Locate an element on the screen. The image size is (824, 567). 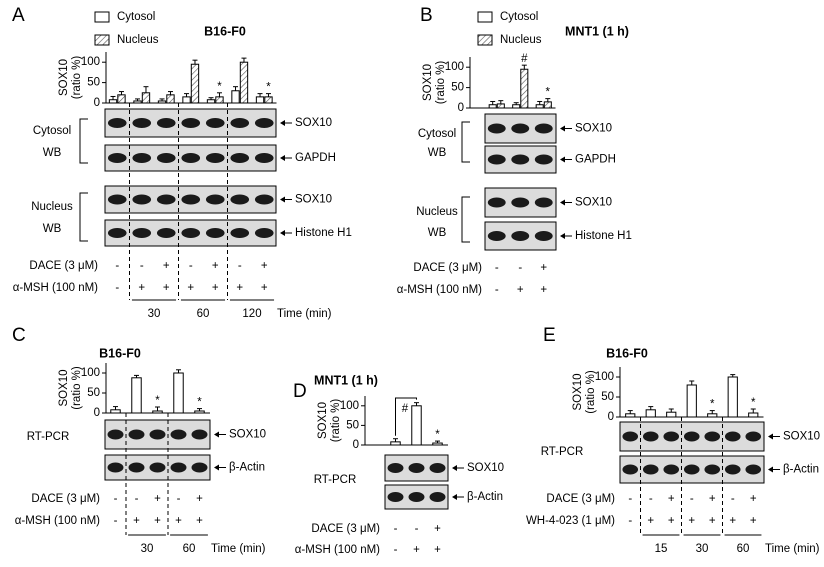
chart-title: B16-F0 is located at coordinates (120, 353).